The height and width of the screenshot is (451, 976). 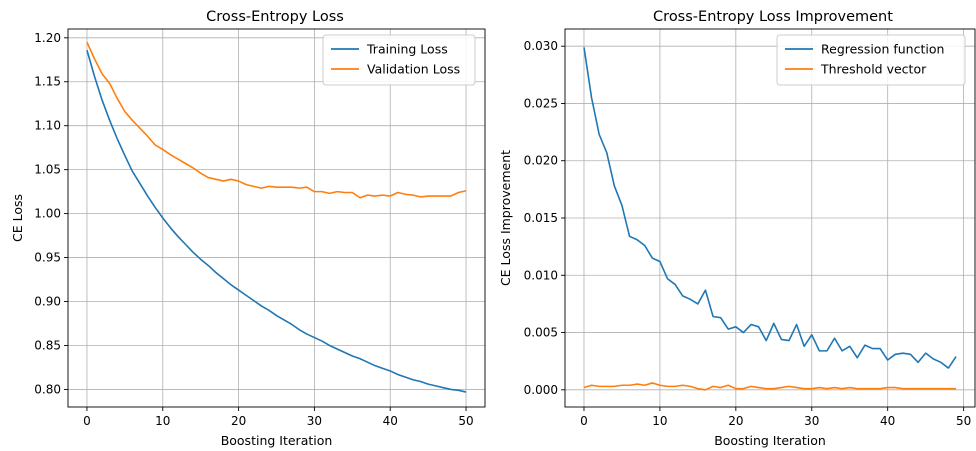 I want to click on y-tick-label: 0.010, so click(x=541, y=275).